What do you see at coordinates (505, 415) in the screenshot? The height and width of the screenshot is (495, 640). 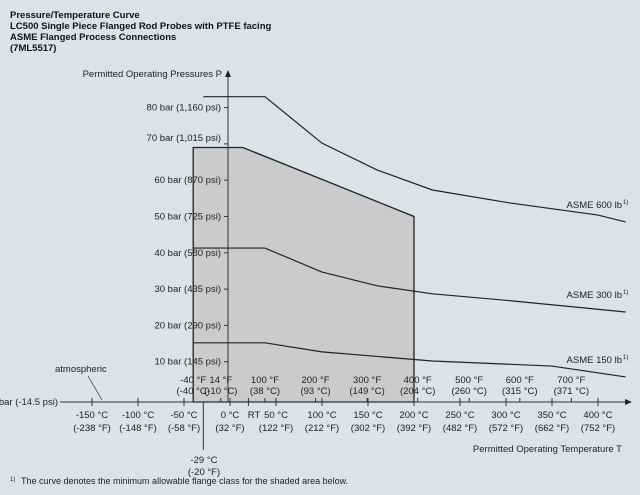 I see `x-tick-label-c: 300 °C` at bounding box center [505, 415].